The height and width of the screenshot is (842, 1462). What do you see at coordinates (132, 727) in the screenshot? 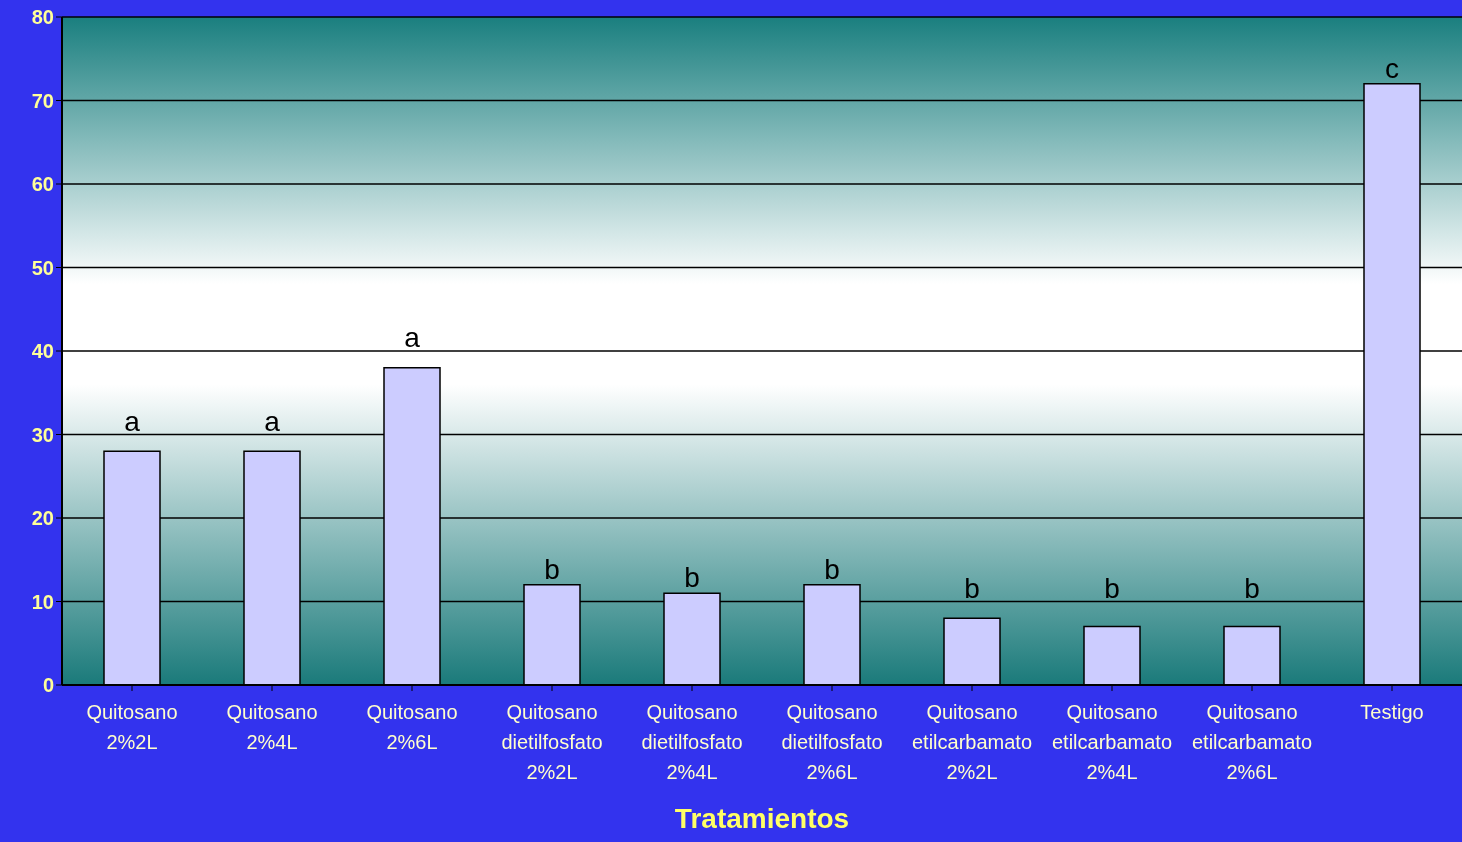
I see `x-tick-label: Quitosano 2%2L` at bounding box center [132, 727].